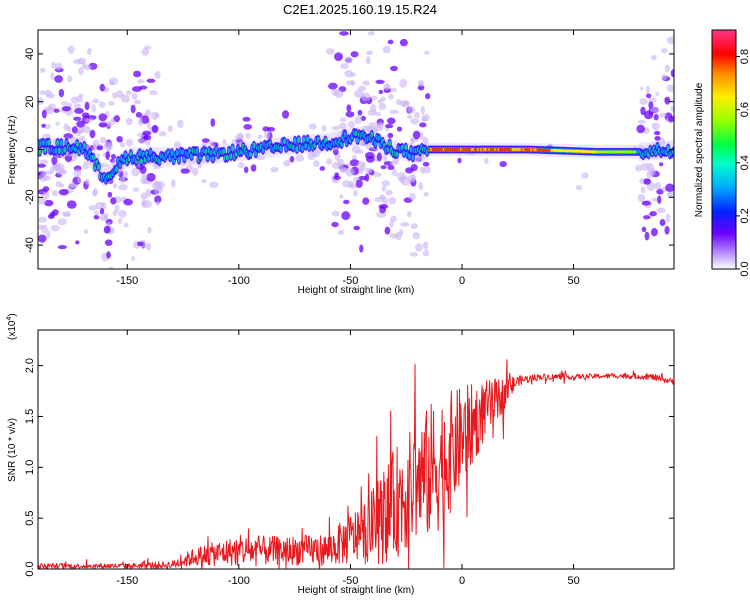  I want to click on snr-y-multiplier: (x104), so click(12, 326).